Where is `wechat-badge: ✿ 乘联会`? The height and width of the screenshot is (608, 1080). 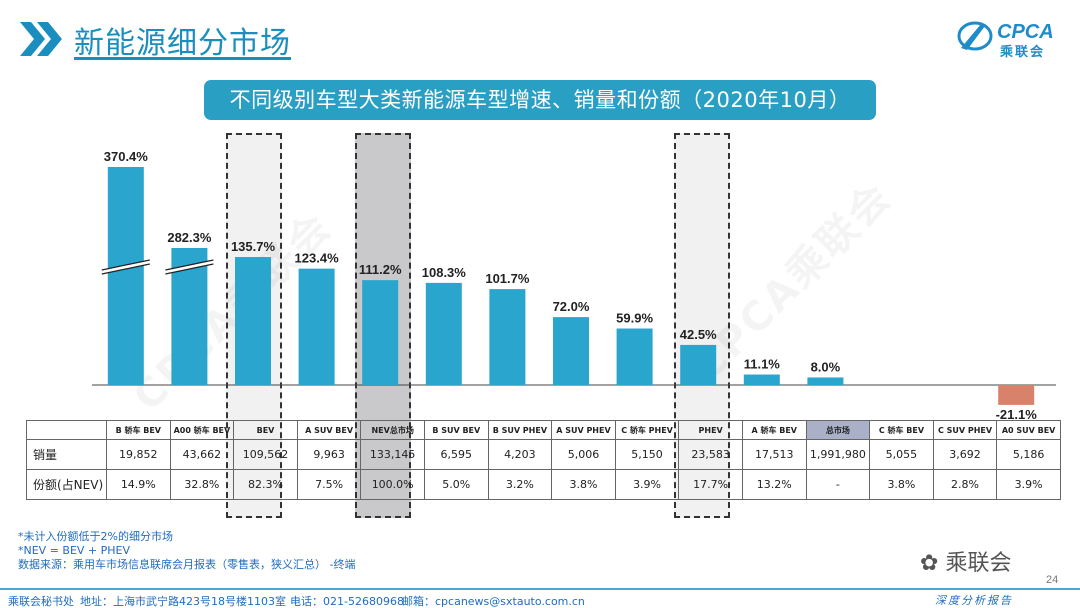 wechat-badge: ✿ 乘联会 is located at coordinates (965, 561).